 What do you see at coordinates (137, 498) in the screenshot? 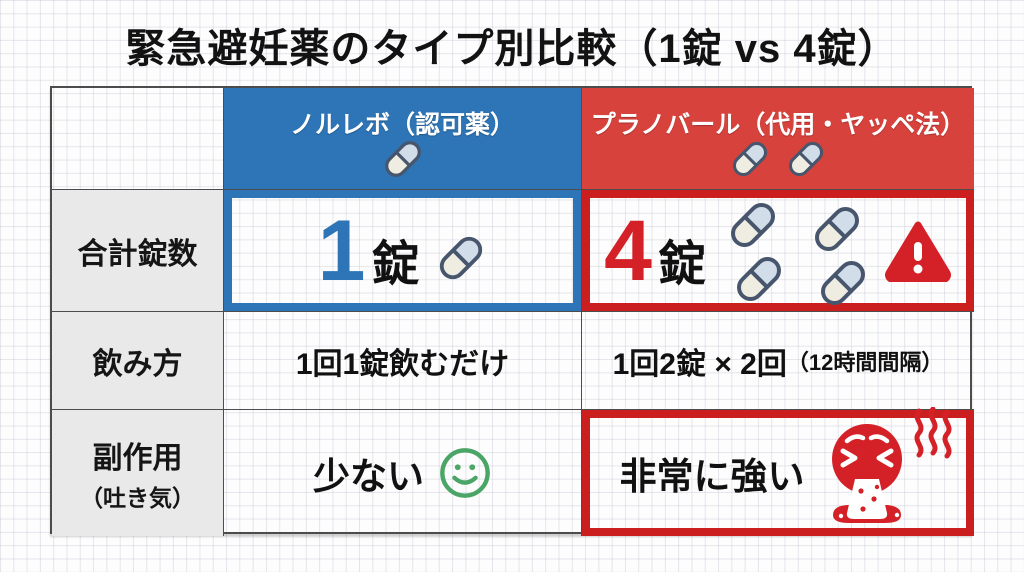
I see `side-effects-sublabel: （吐き気）` at bounding box center [137, 498].